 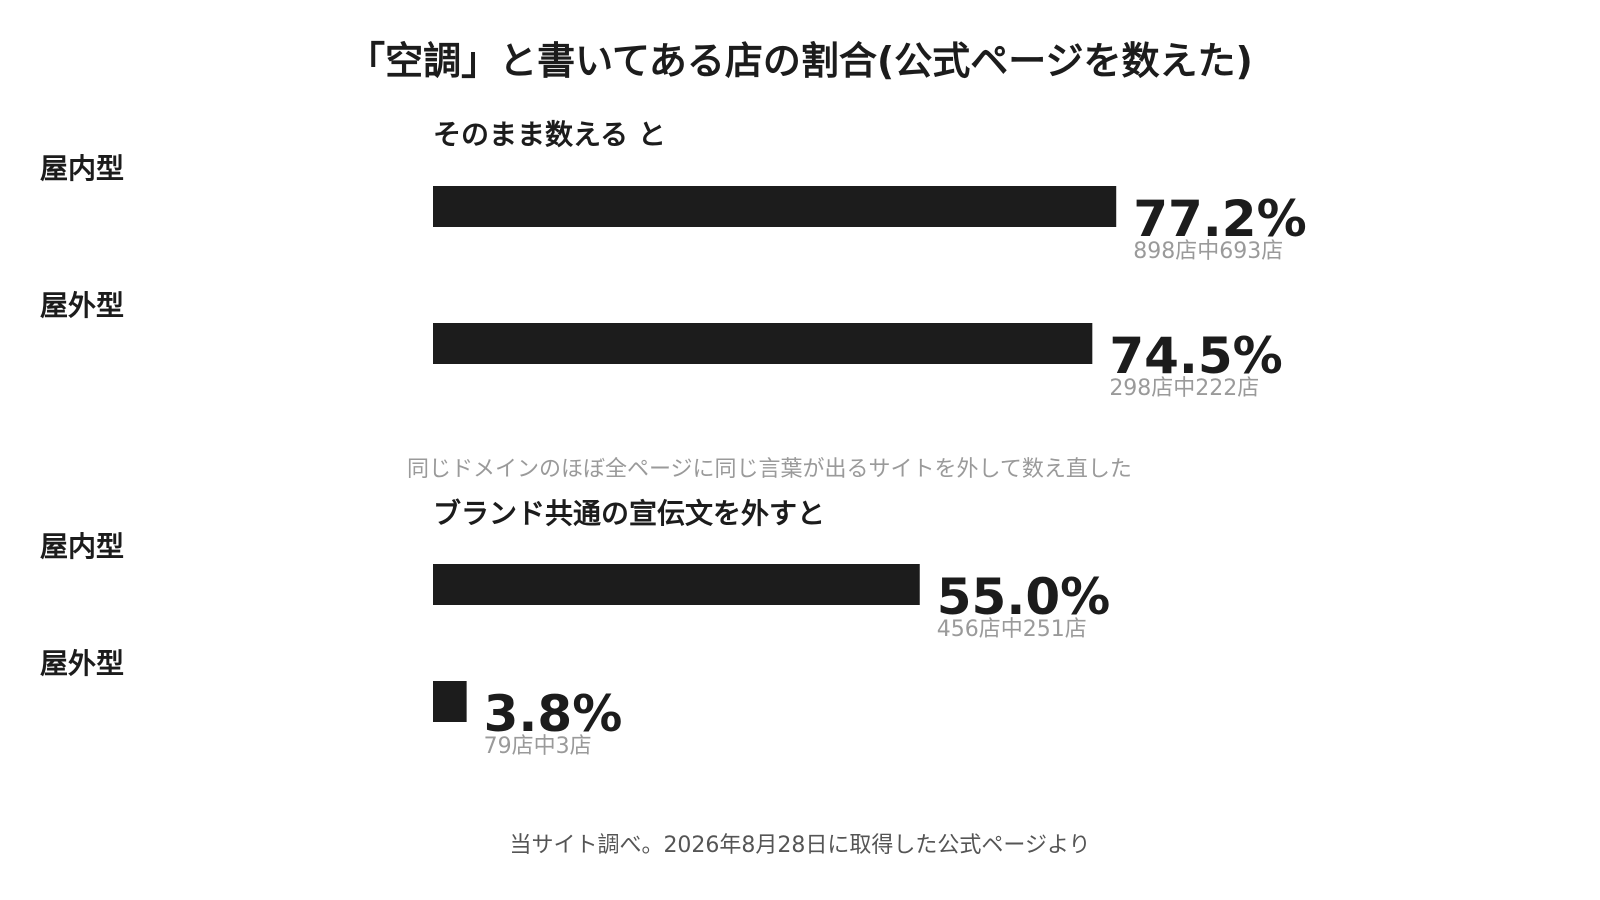 I want to click on chart-title: 「空調」と書いてある店の割合(公式ページを数えた), so click(x=800, y=61).